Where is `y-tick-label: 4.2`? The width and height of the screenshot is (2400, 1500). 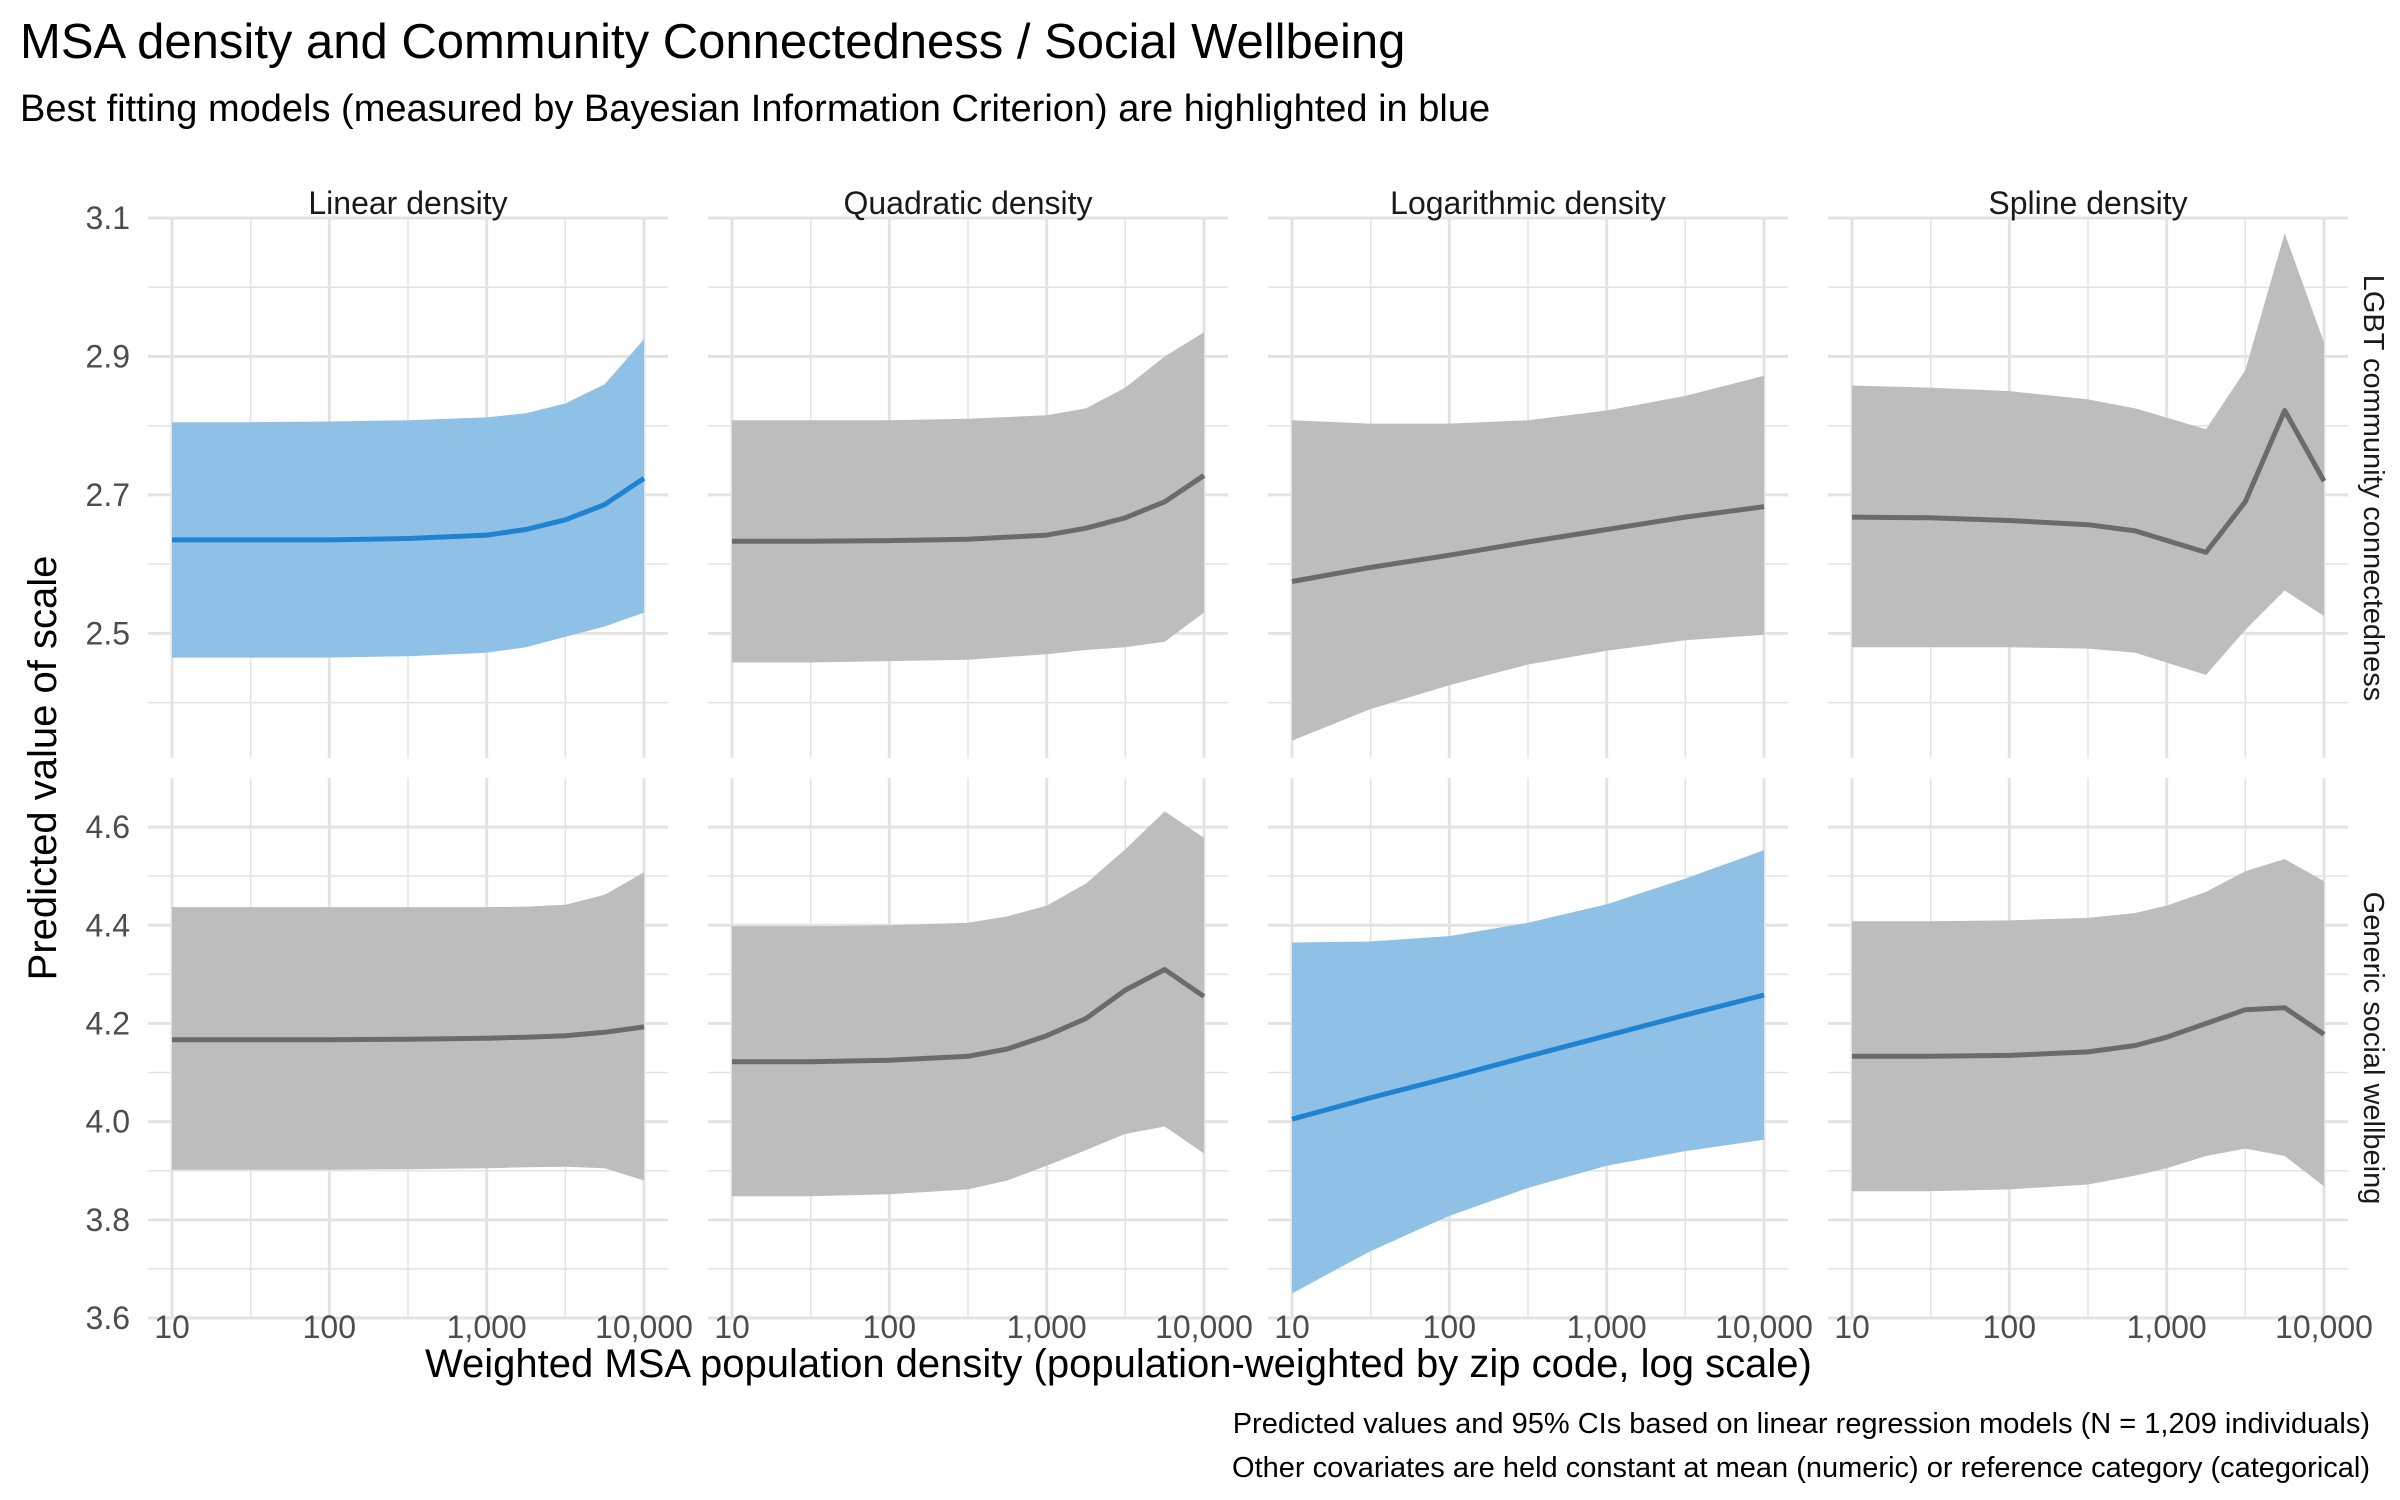 y-tick-label: 4.2 is located at coordinates (108, 1023).